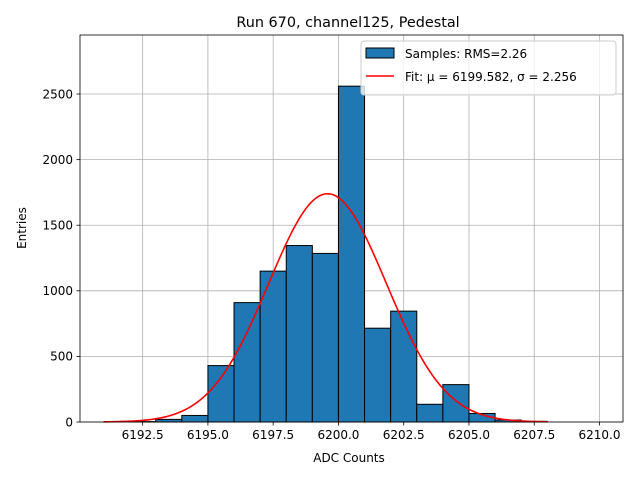  Describe the element at coordinates (347, 23) in the screenshot. I see `chart-title: Run 670, channel125, Pedestal` at that location.